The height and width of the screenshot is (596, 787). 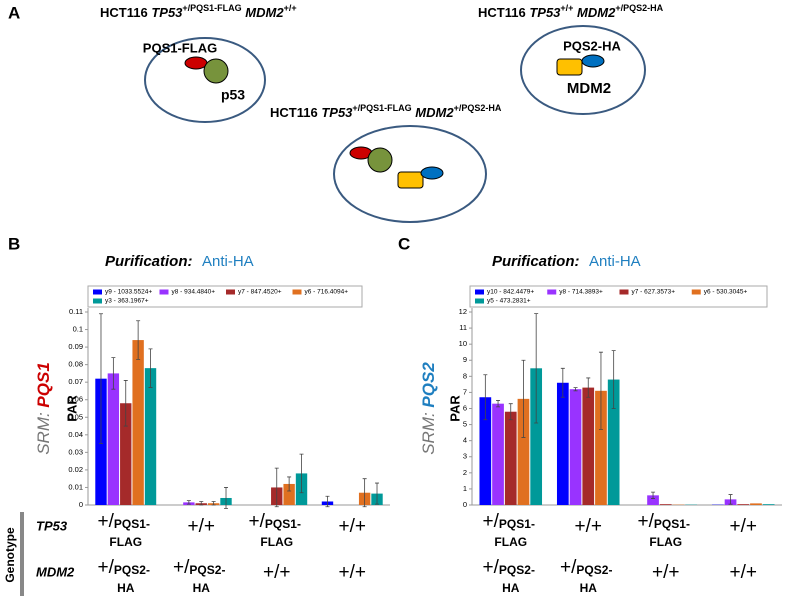 What do you see at coordinates (463, 311) in the screenshot?
I see `y-tick-label: 12` at bounding box center [463, 311].